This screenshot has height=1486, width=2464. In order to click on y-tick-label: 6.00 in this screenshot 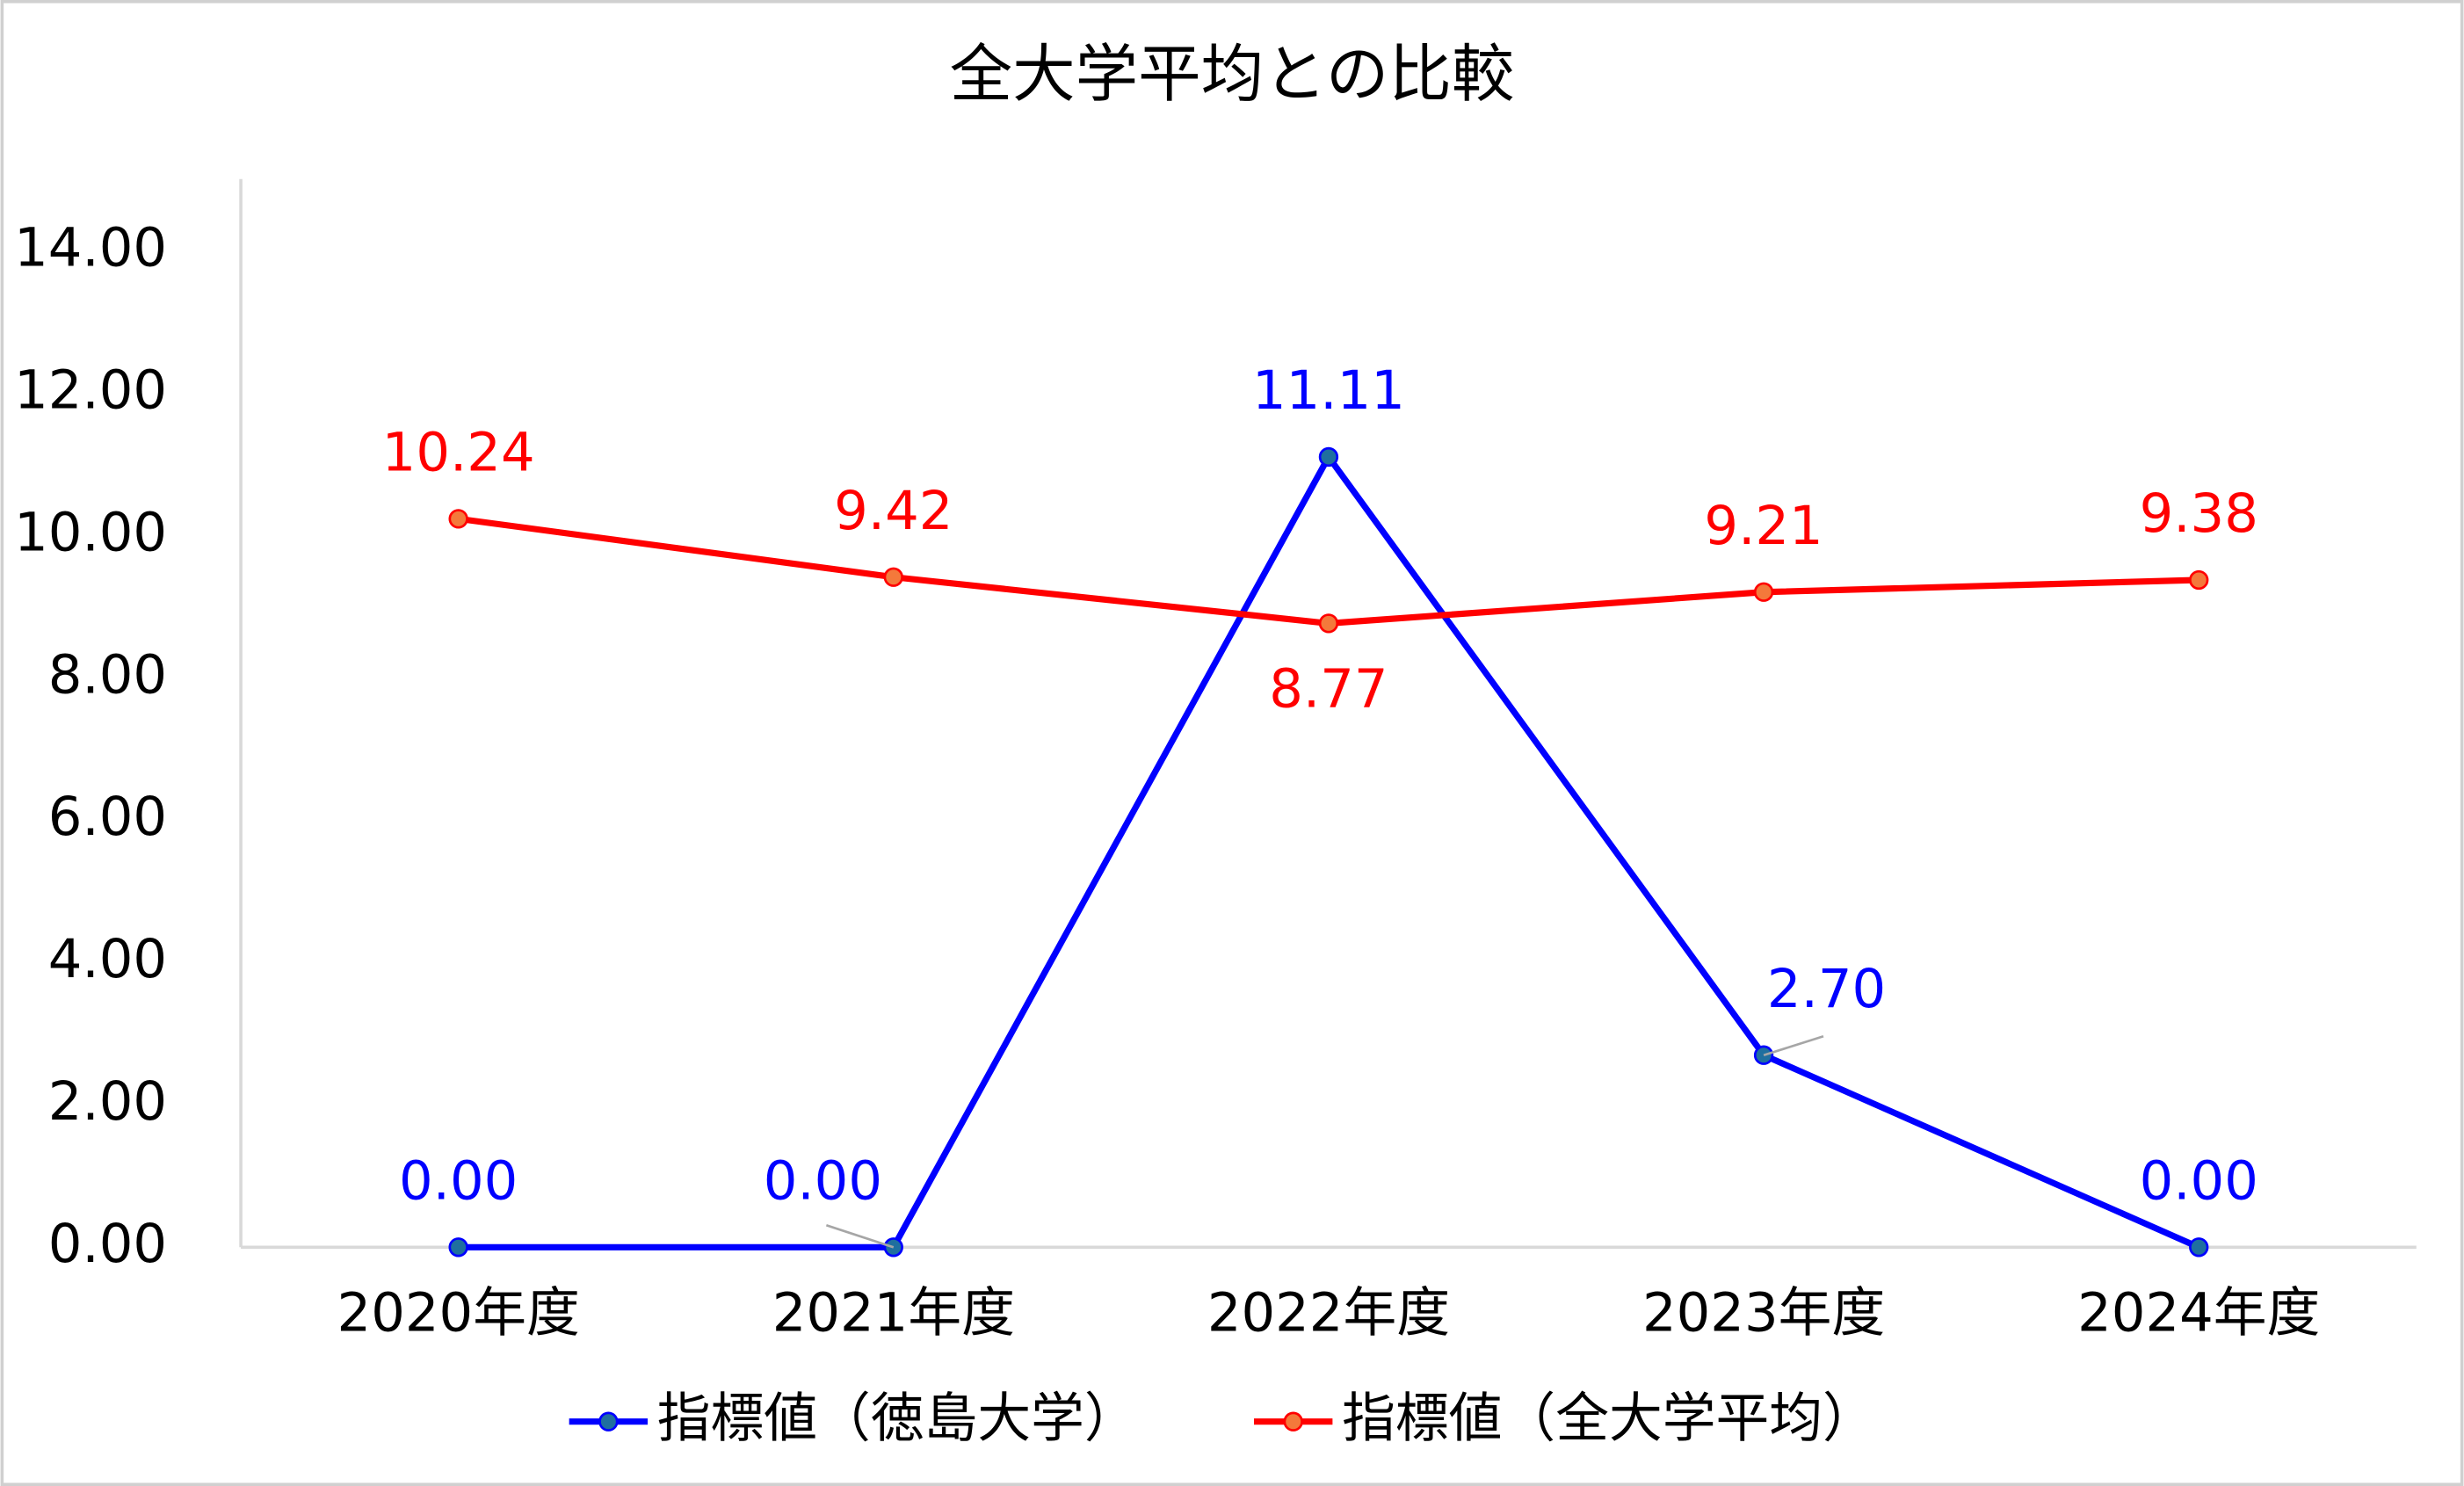, I will do `click(107, 817)`.